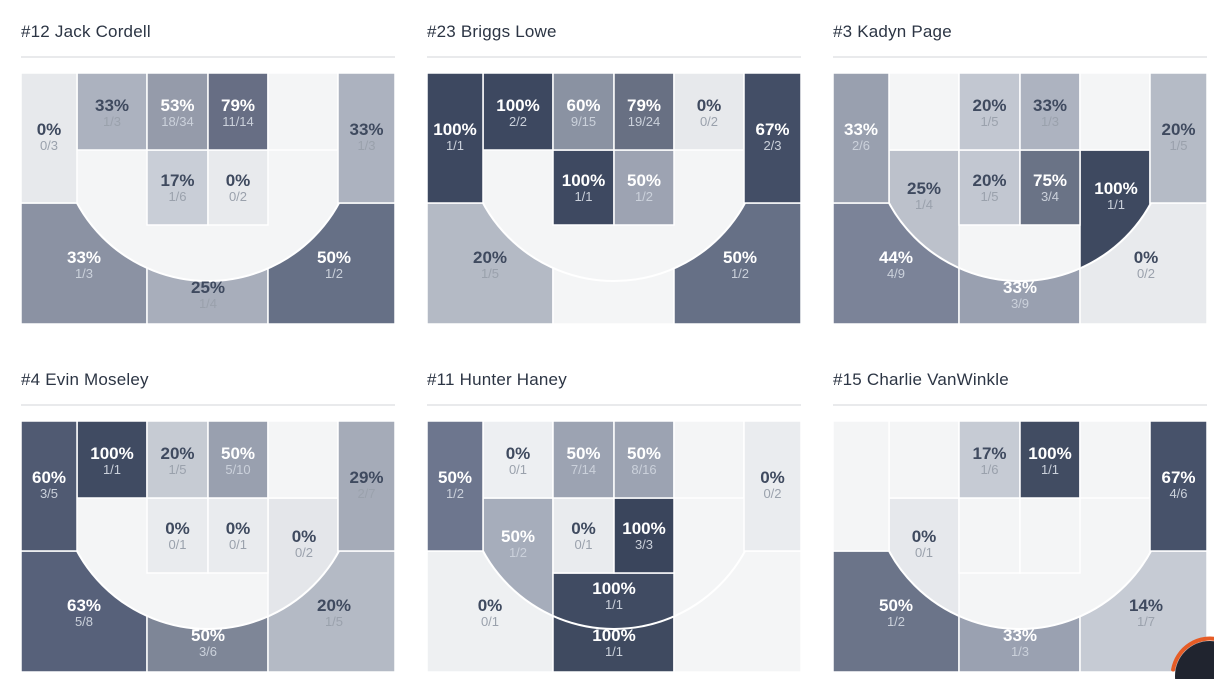 This screenshot has height=679, width=1214. Describe the element at coordinates (238, 121) in the screenshot. I see `svg-text: 11/14` at that location.